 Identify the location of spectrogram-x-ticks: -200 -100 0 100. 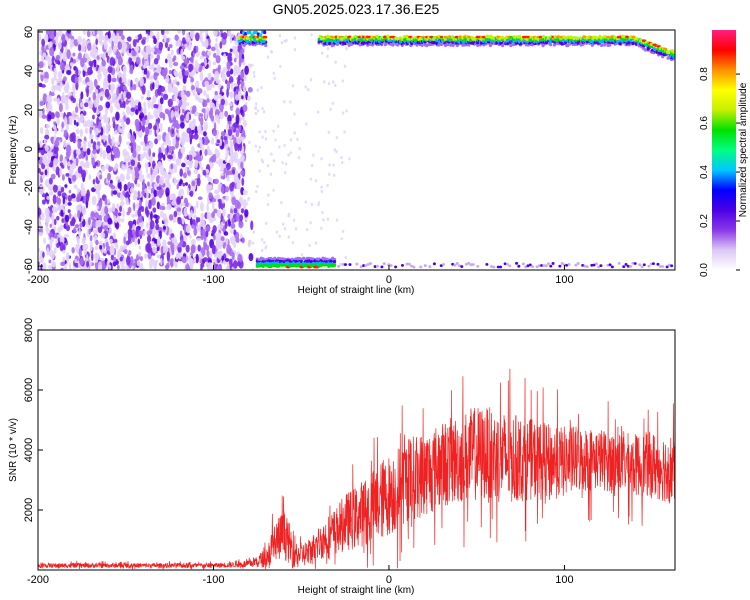
(300, 275).